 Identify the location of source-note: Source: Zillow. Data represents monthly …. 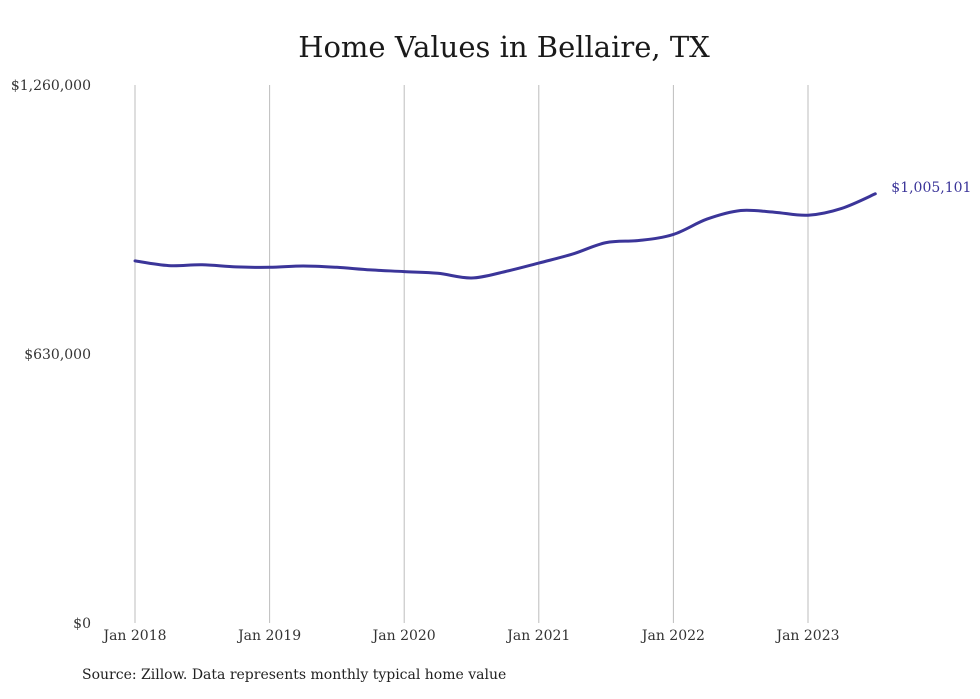
(294, 675).